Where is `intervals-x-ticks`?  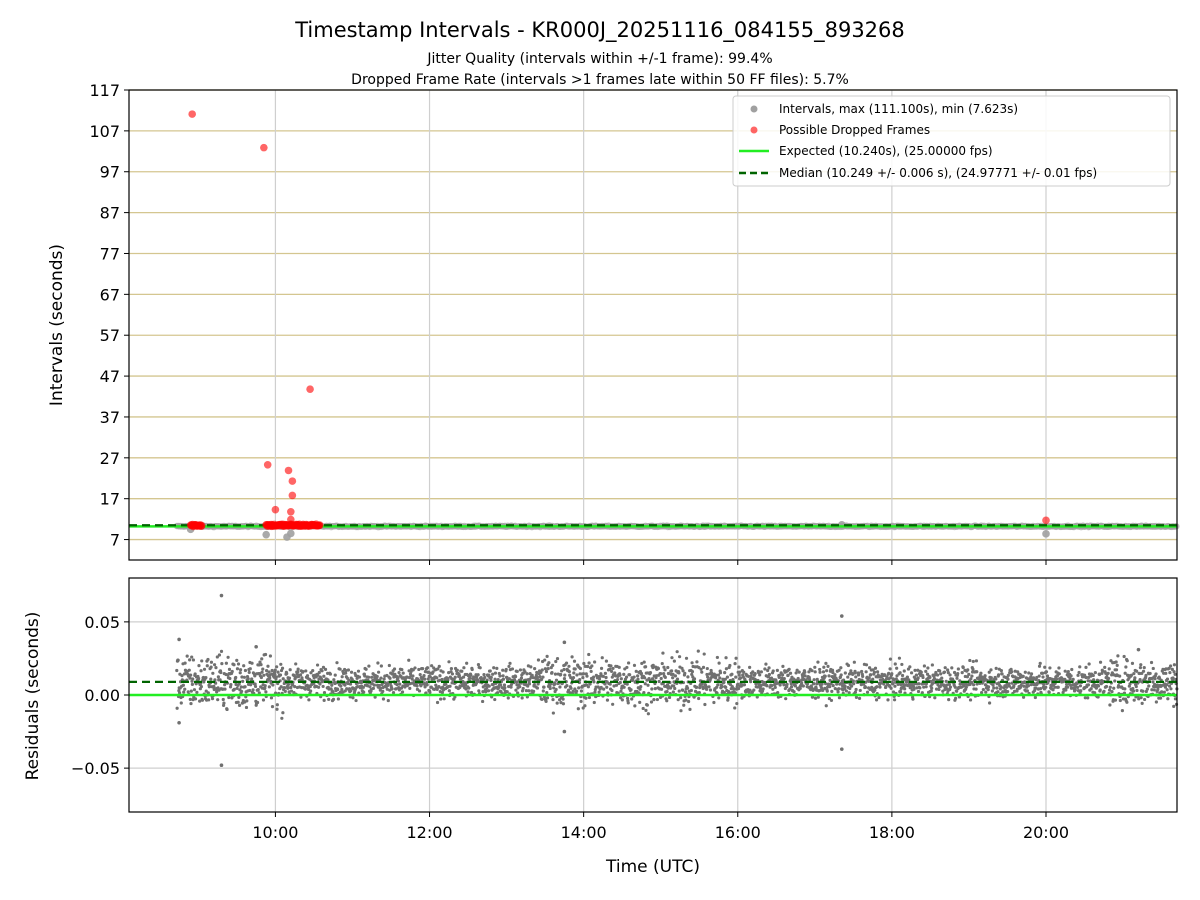
intervals-x-ticks is located at coordinates (660, 562).